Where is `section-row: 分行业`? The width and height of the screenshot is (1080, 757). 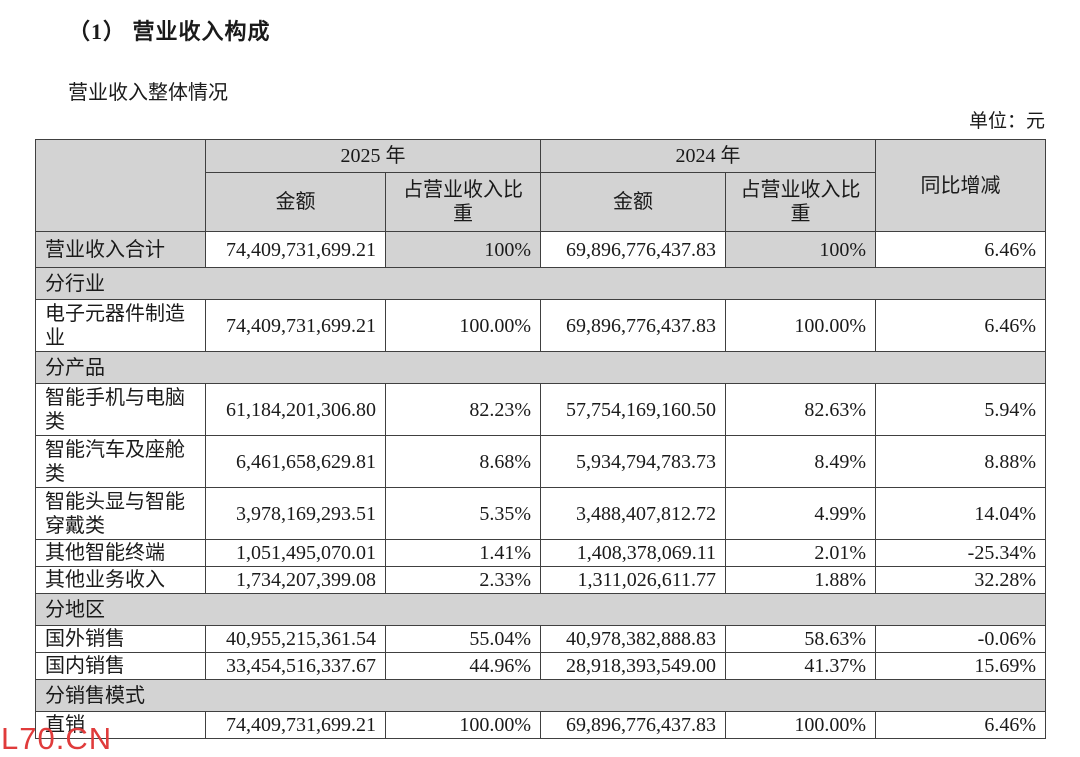
section-row: 分行业 is located at coordinates (540, 283).